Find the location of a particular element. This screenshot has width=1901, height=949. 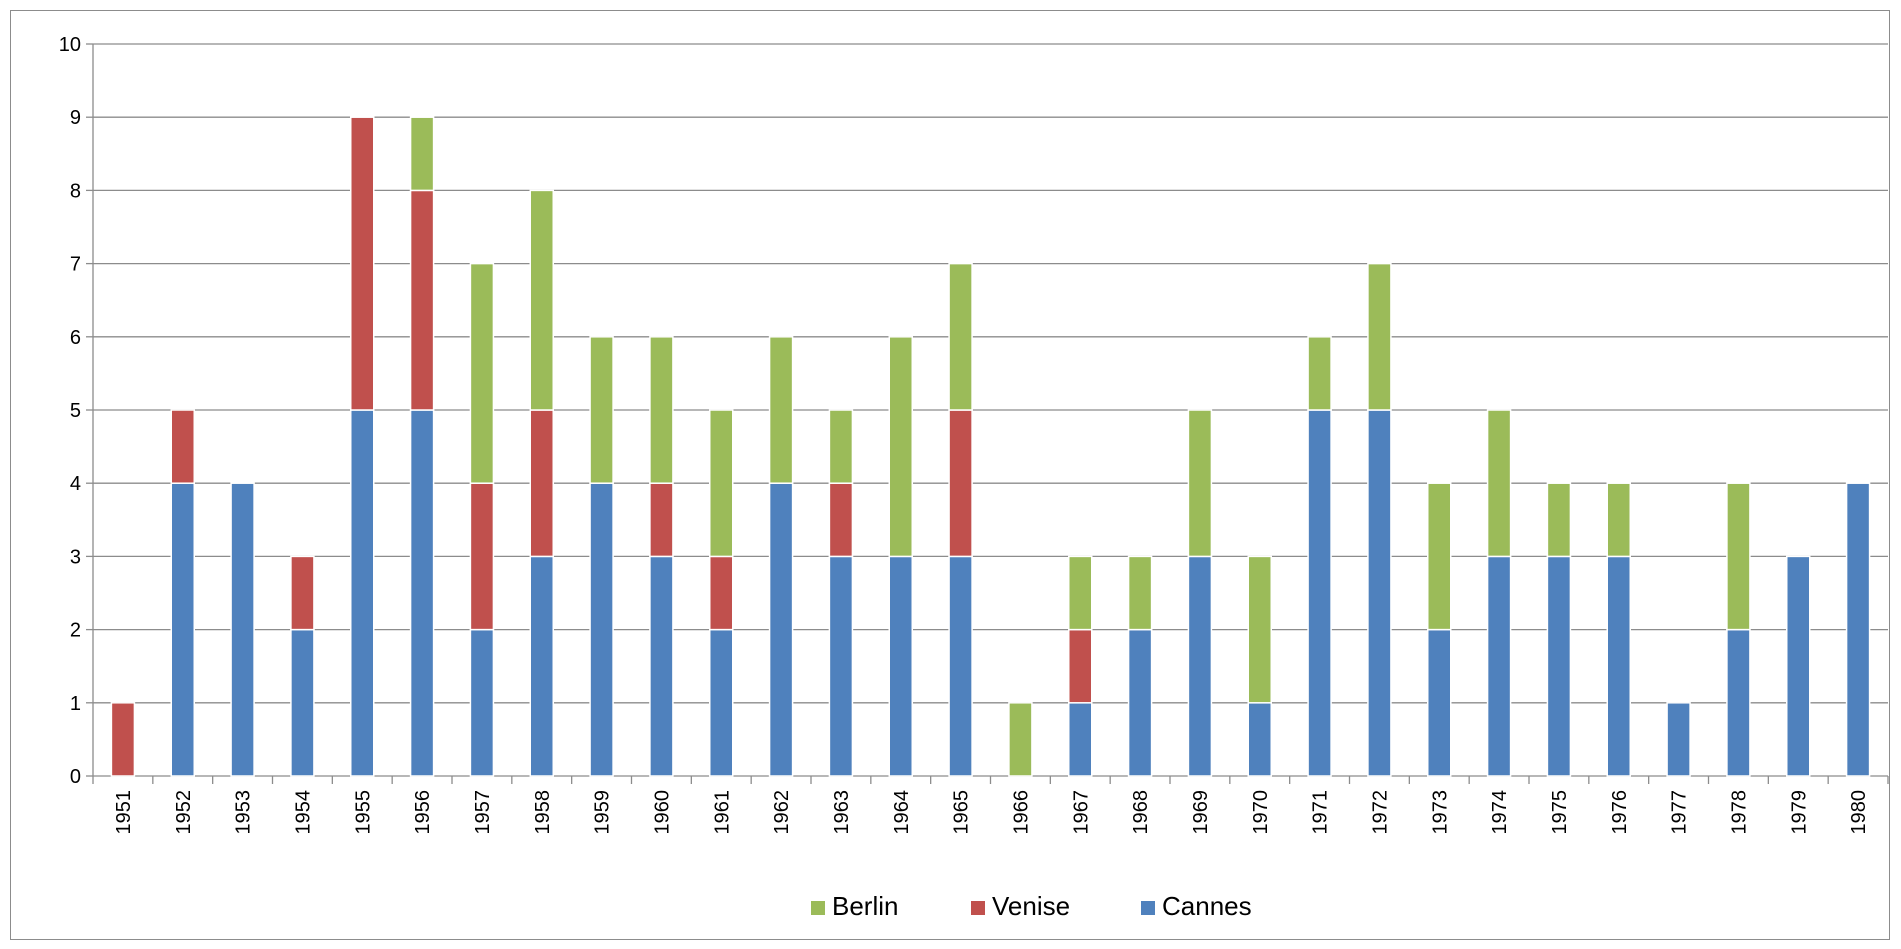

bar-segment-cannes-1978 is located at coordinates (1738, 702).